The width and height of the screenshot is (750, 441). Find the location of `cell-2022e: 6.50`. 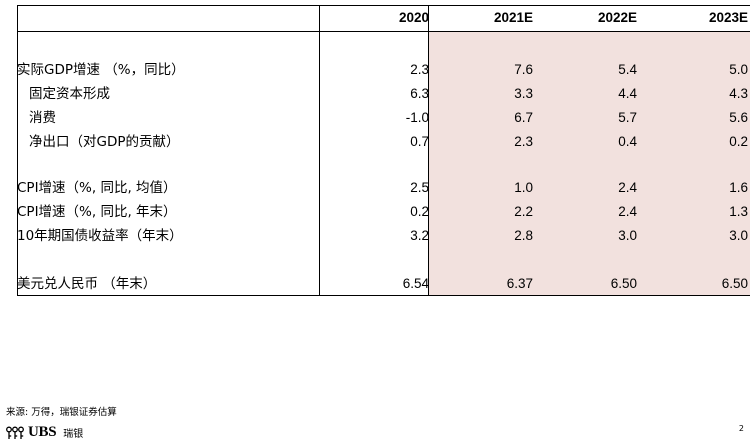

cell-2022e: 6.50 is located at coordinates (623, 283).